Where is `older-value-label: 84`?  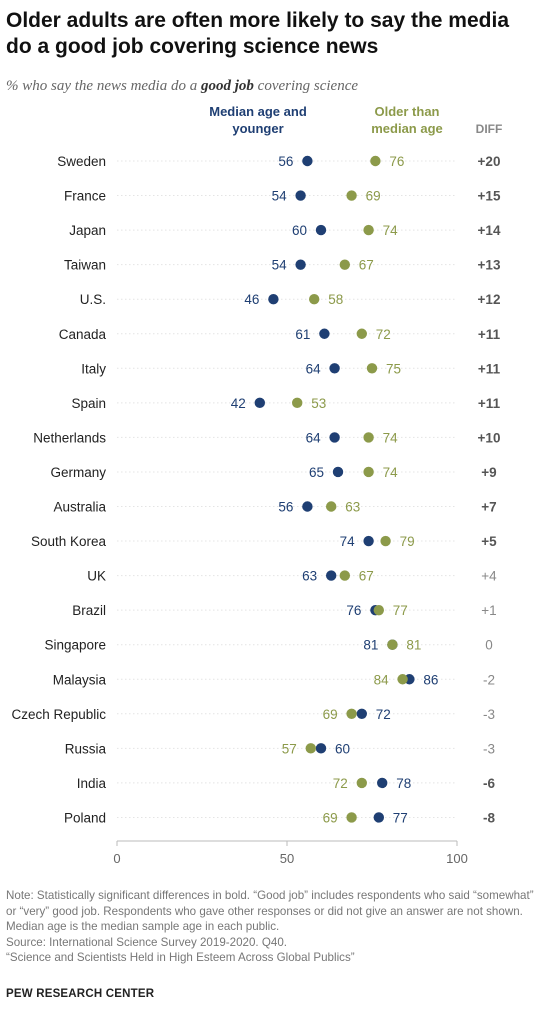 older-value-label: 84 is located at coordinates (382, 679).